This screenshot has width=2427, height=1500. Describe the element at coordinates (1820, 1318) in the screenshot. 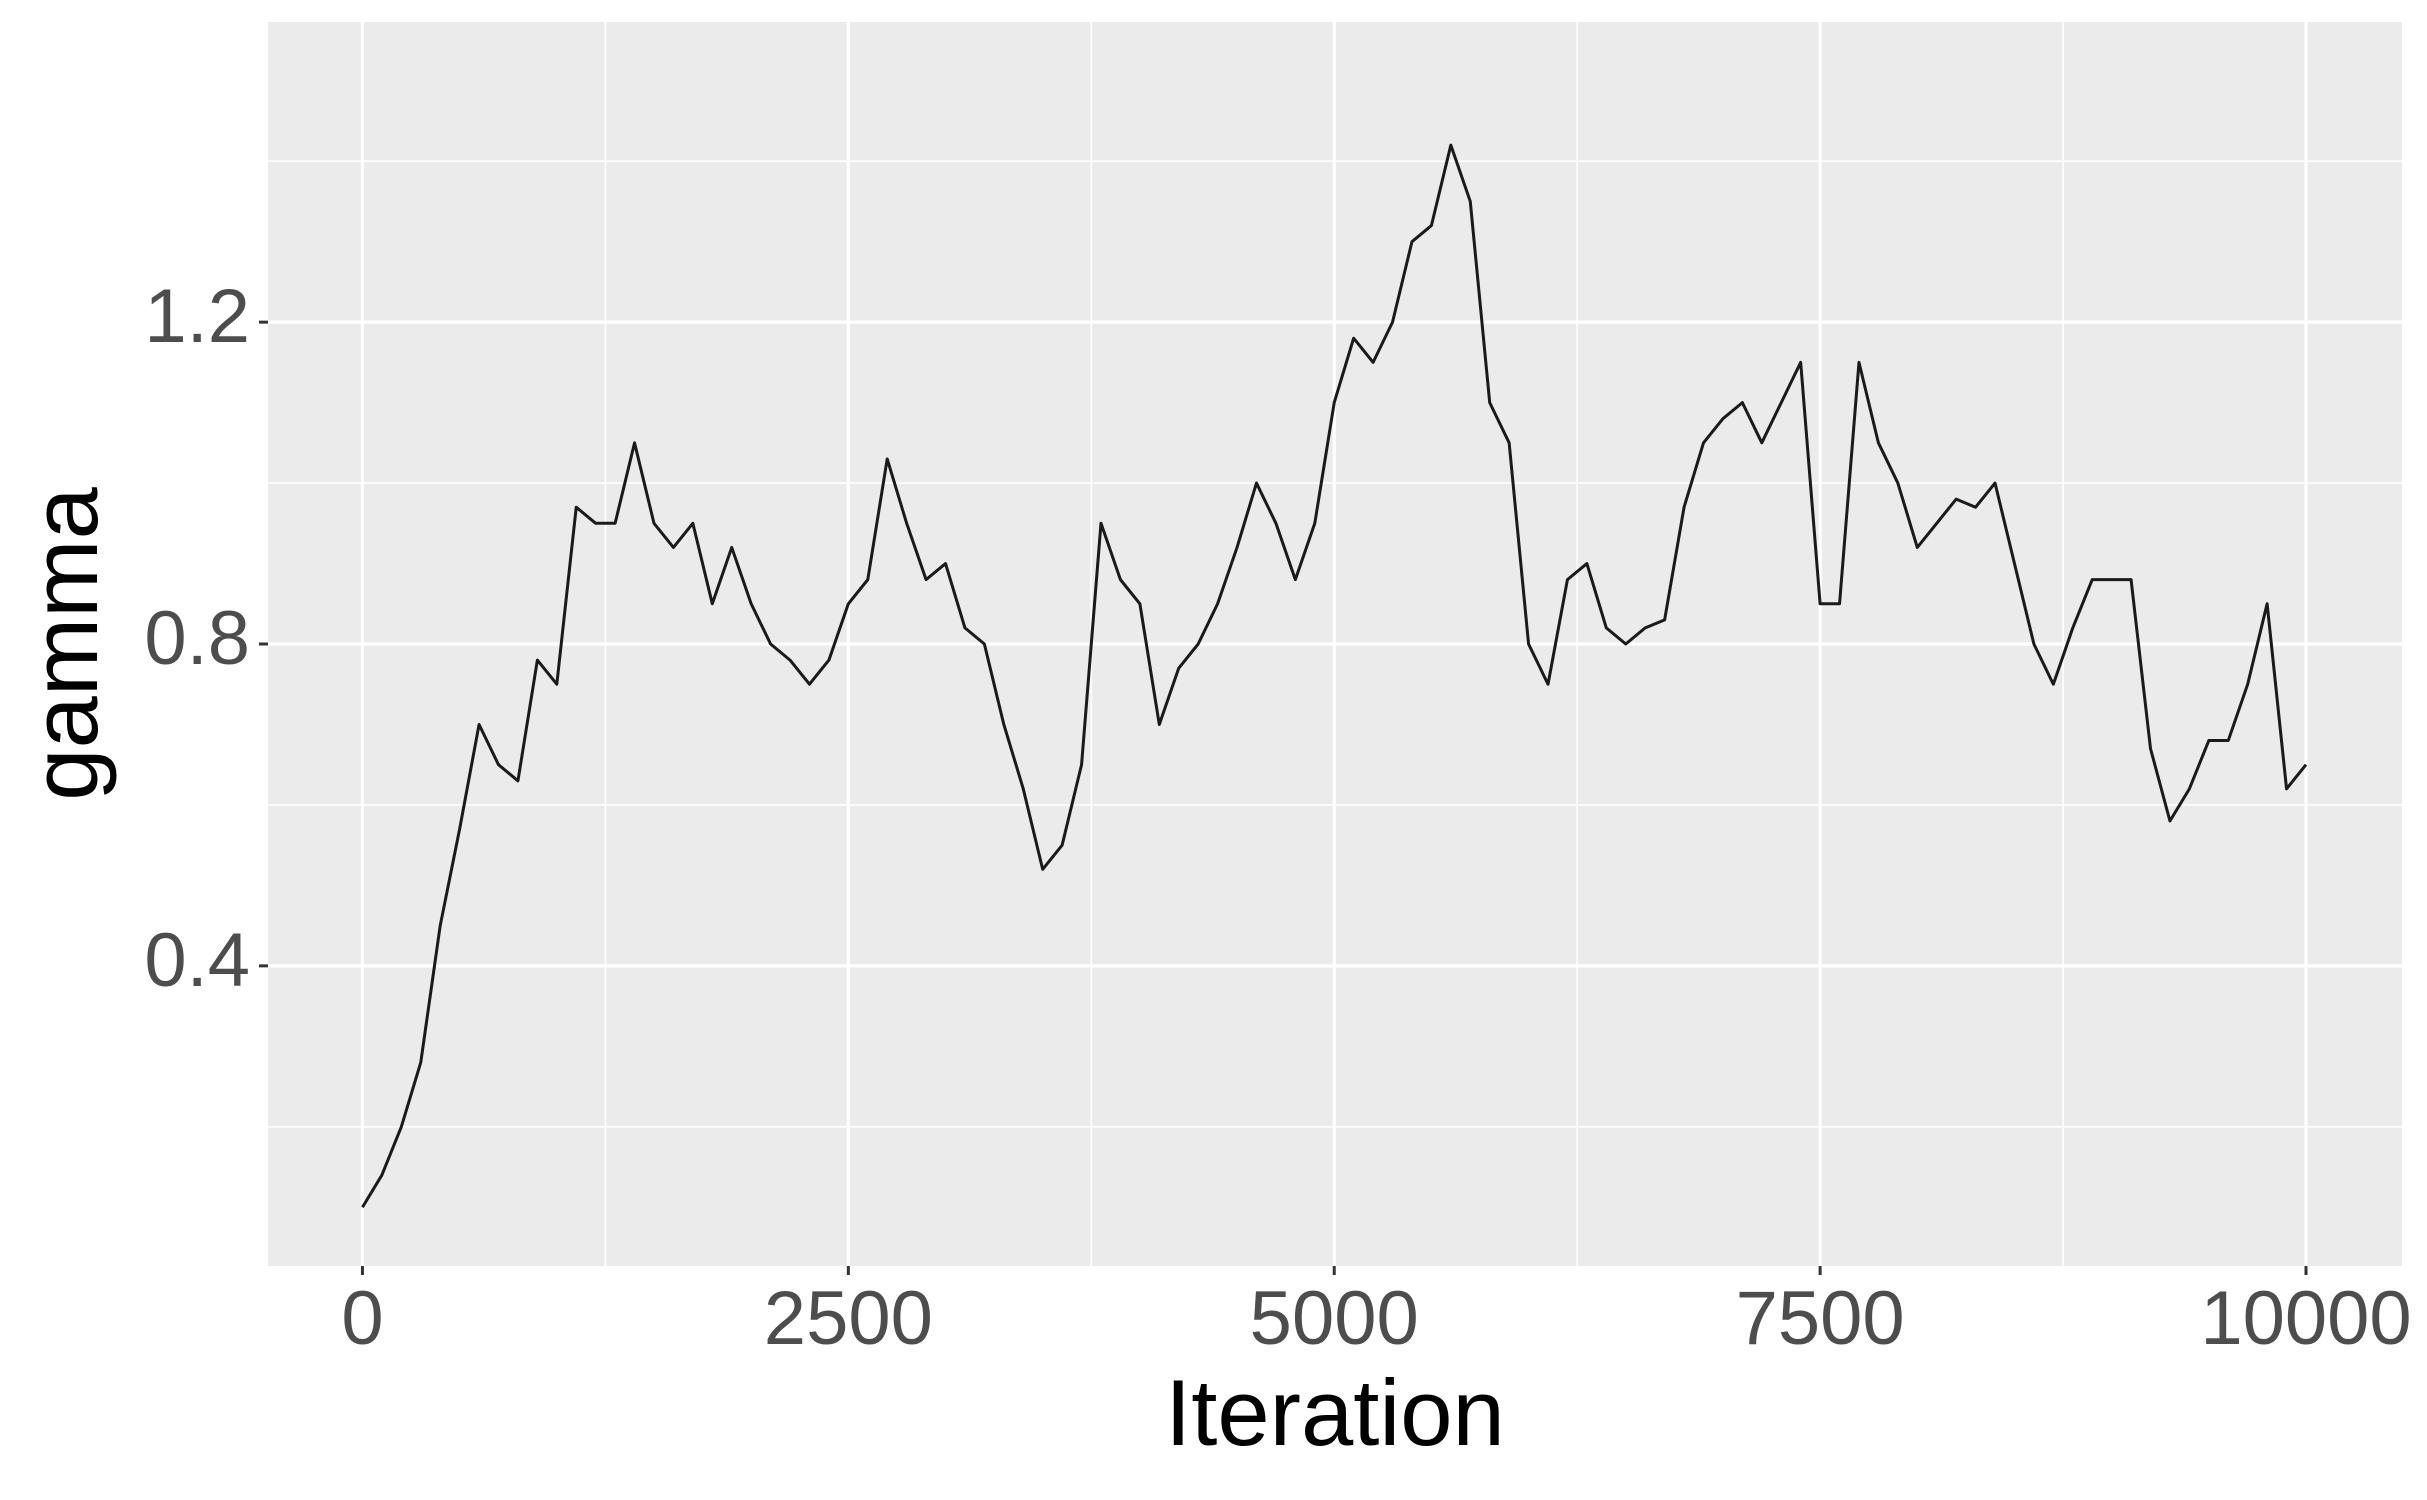

I see `x-tick-label: 7500` at that location.